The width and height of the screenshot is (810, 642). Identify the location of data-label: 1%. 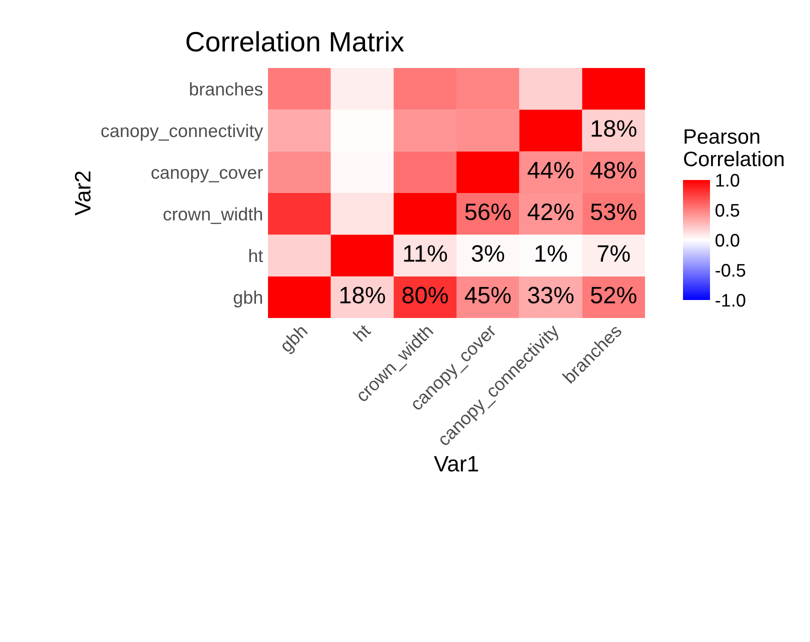
(551, 253).